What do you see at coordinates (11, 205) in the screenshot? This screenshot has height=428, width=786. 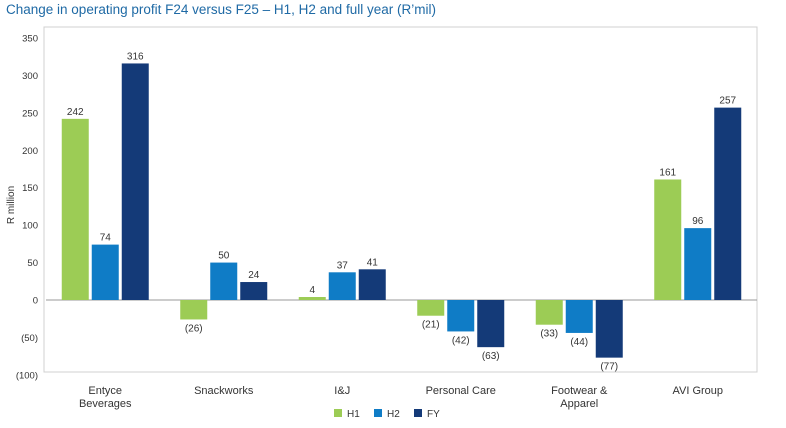 I see `y-axis-label: R million` at bounding box center [11, 205].